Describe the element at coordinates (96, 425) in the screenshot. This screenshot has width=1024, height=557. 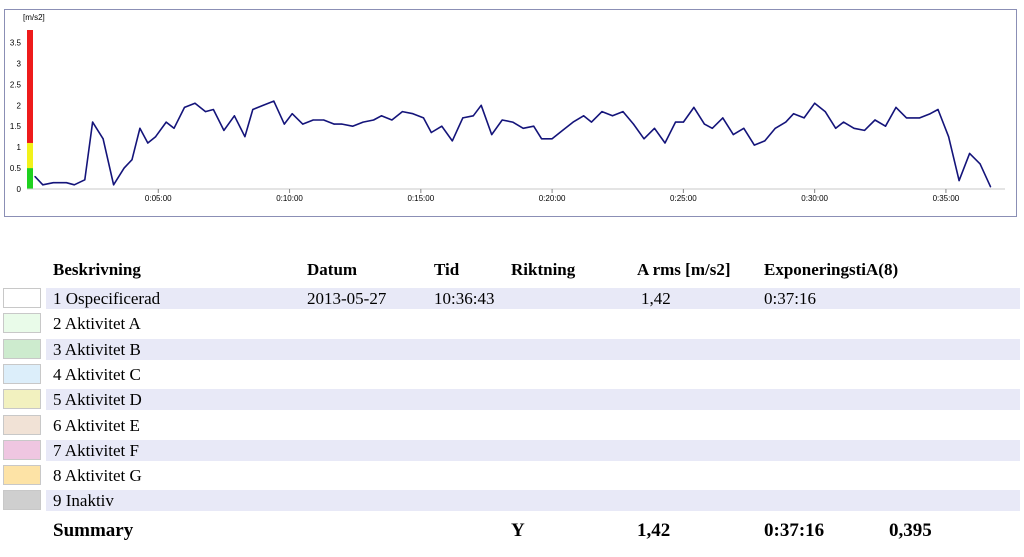
I see `activity-label: 6 Aktivitet E` at that location.